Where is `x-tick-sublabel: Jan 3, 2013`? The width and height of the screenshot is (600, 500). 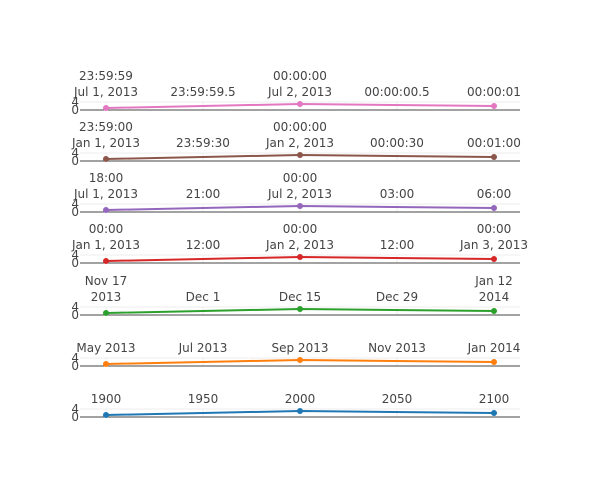 x-tick-sublabel: Jan 3, 2013 is located at coordinates (493, 245).